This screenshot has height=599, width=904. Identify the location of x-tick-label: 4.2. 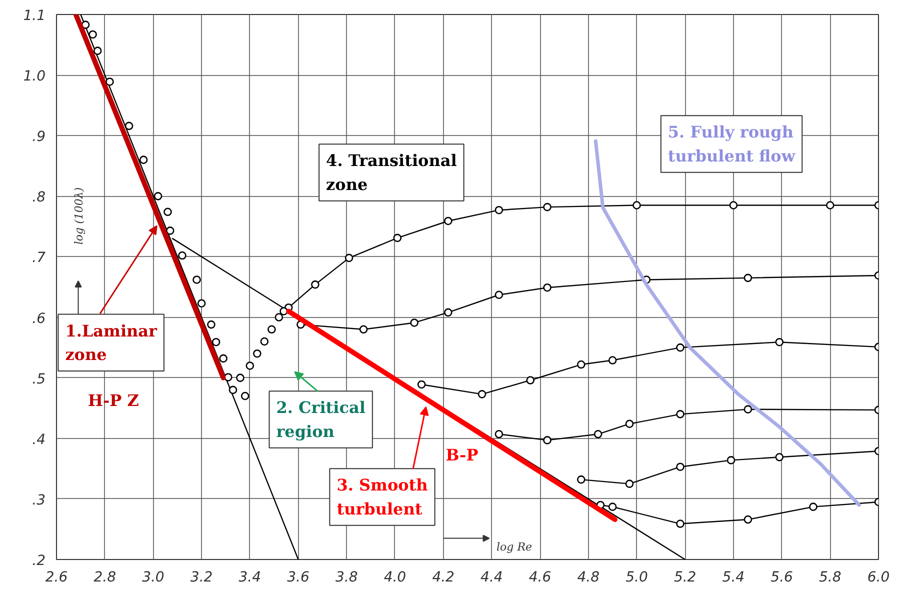
(443, 578).